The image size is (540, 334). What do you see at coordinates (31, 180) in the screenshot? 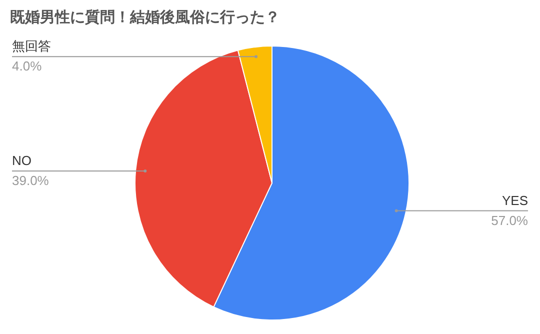
I see `data-label: 39.0%` at bounding box center [31, 180].